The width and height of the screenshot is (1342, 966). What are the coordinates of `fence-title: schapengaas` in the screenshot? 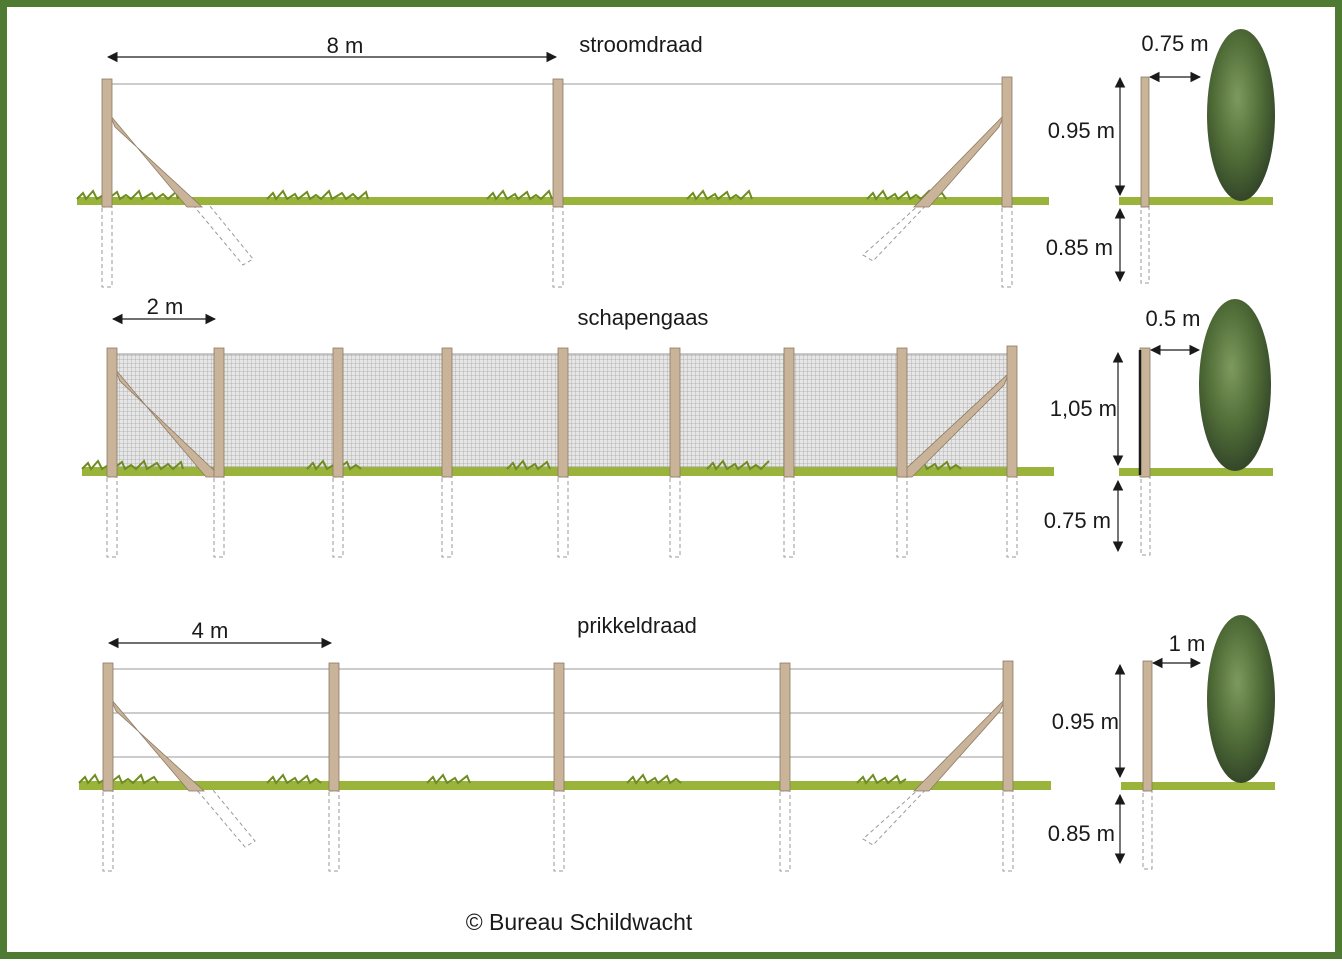 It's located at (643, 317).